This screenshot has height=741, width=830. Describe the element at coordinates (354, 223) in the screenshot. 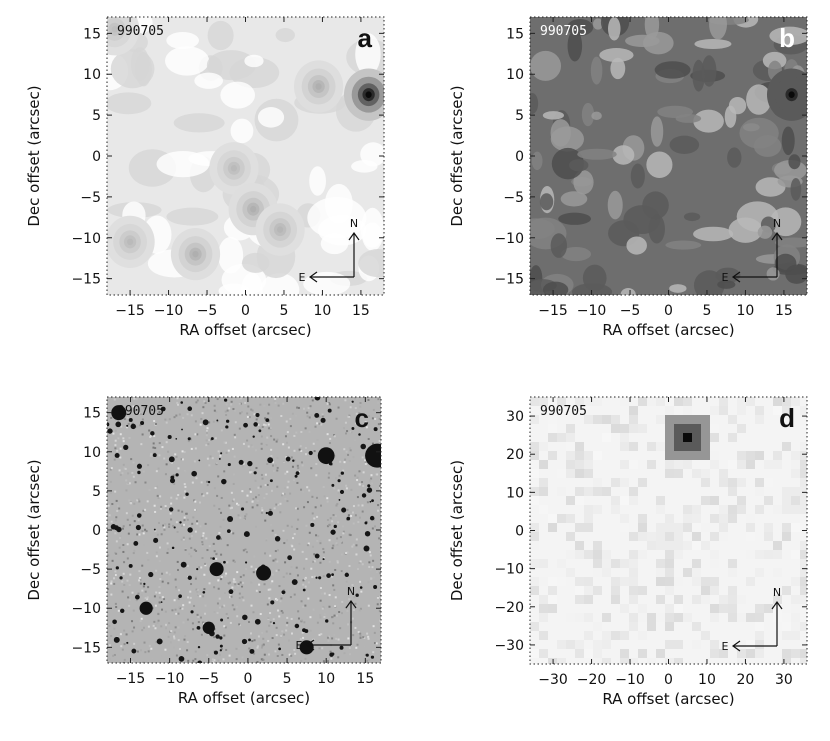

I see `compass-north-label: N` at that location.